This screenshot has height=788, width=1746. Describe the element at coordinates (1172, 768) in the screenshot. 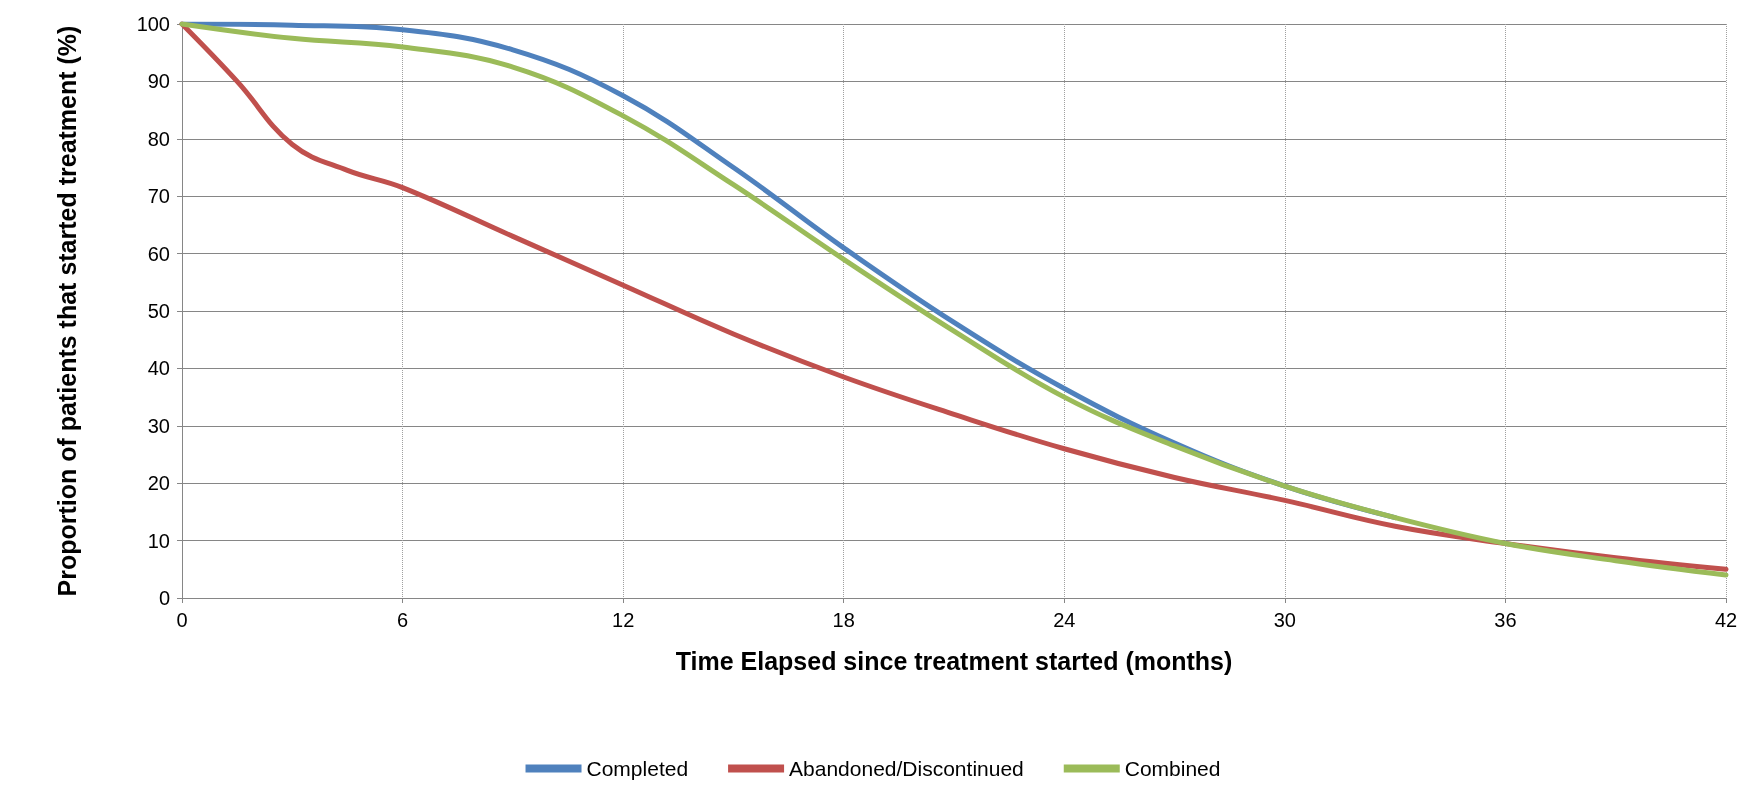

I see `legend-label: Combined` at that location.